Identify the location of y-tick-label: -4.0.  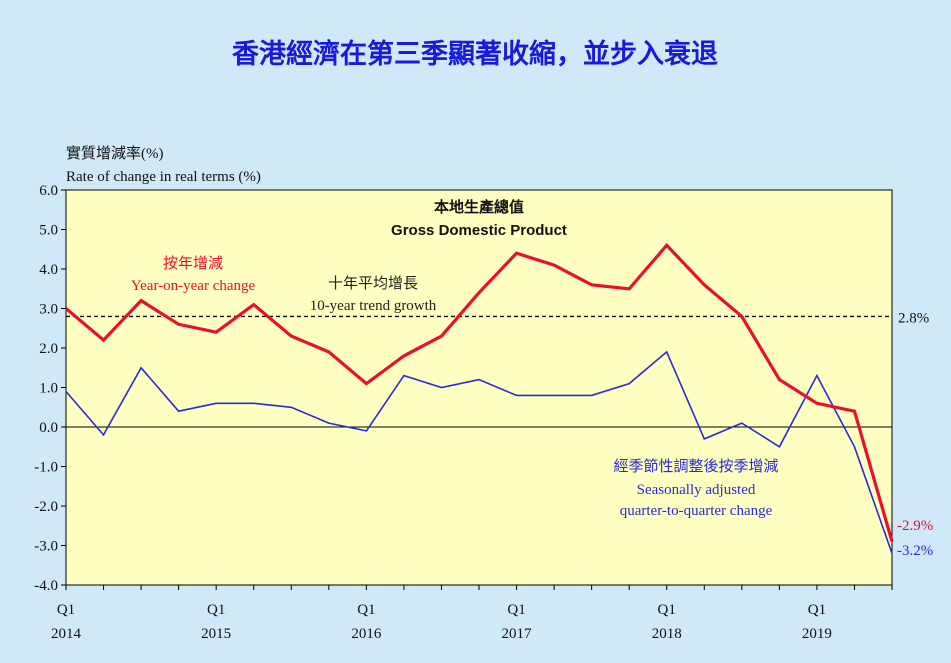
(46, 586).